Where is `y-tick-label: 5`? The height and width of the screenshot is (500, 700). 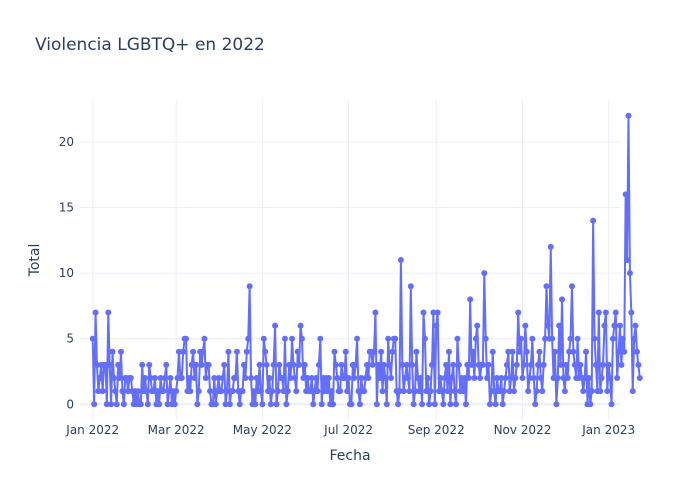
y-tick-label: 5 is located at coordinates (70, 339).